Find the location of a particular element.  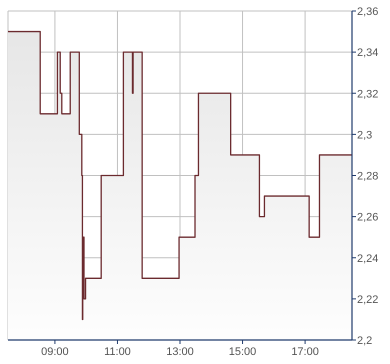

y-tick-label: 2,2 is located at coordinates (364, 341).